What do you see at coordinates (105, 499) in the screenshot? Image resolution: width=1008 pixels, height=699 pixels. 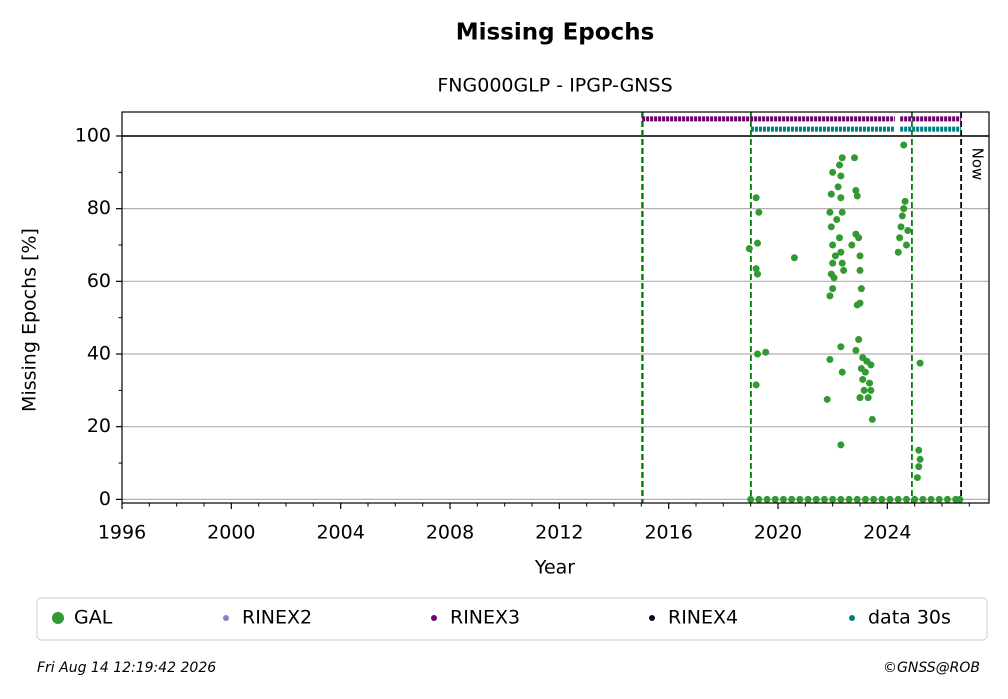 I see `y-tick-label: 0` at bounding box center [105, 499].